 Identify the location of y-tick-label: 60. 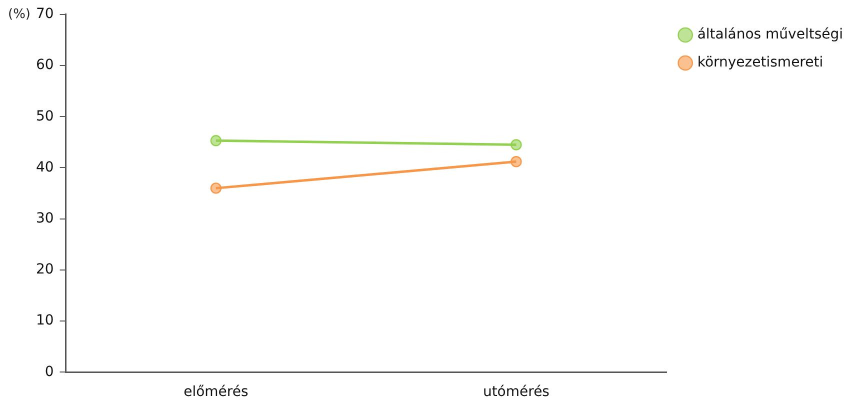
(45, 65).